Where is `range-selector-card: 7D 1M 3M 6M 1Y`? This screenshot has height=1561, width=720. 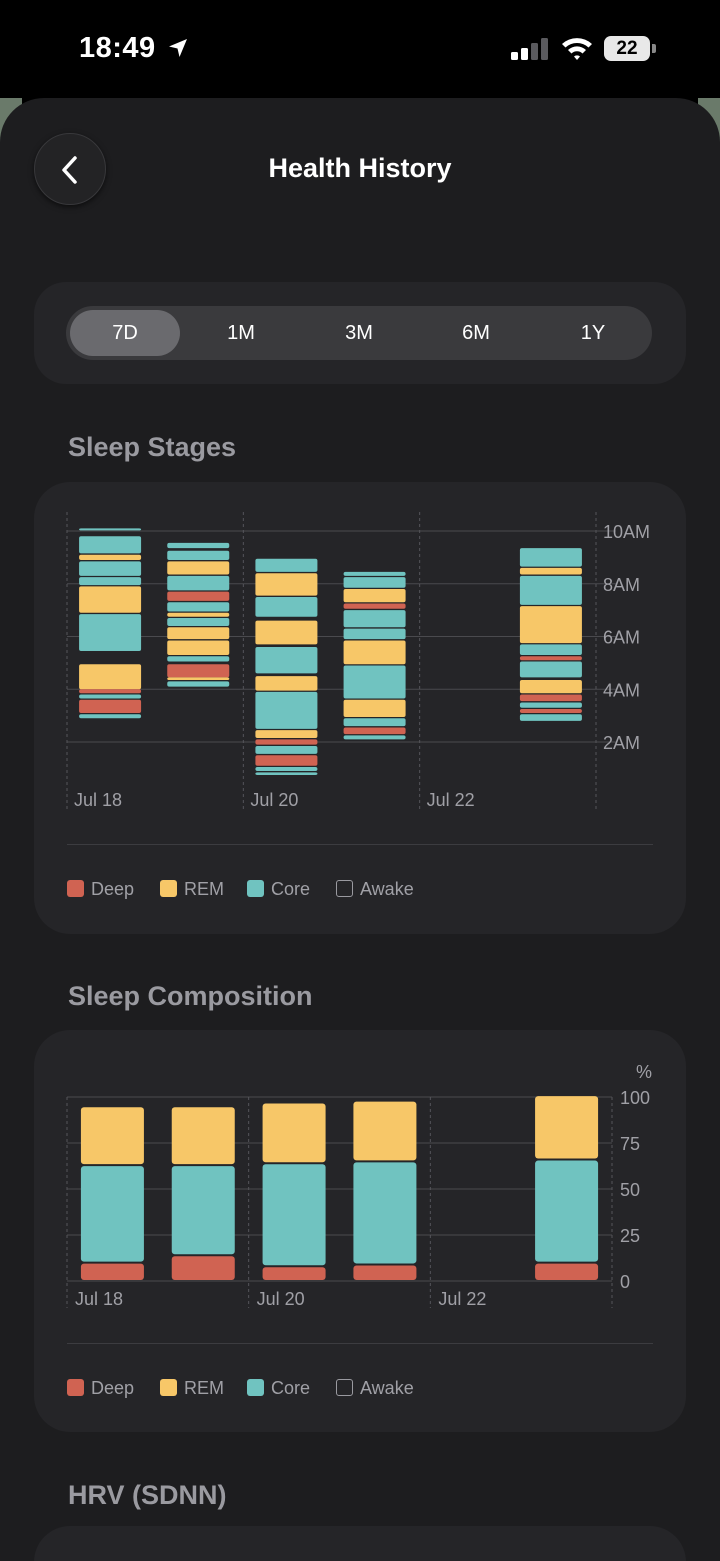
range-selector-card: 7D 1M 3M 6M 1Y is located at coordinates (360, 333).